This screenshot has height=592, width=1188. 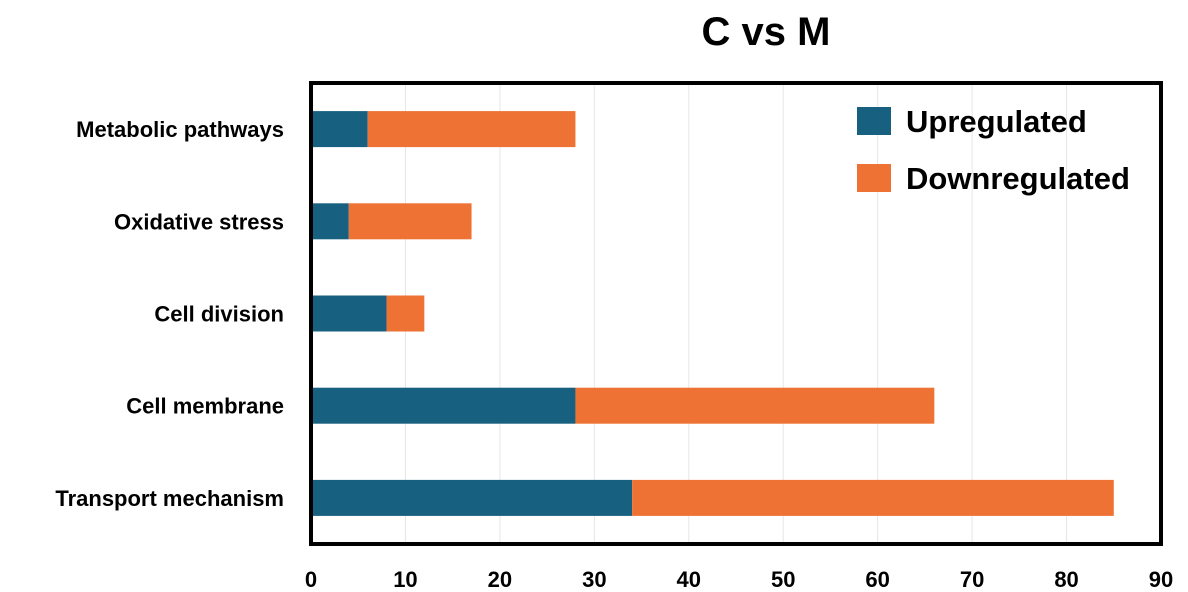 I want to click on x-tick-label: 10, so click(x=405, y=579).